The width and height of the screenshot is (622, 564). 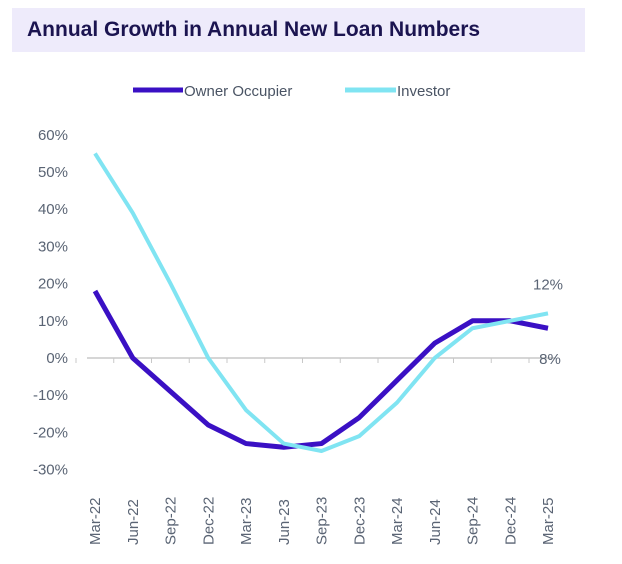 What do you see at coordinates (133, 522) in the screenshot?
I see `x-tick-label: Jun-22` at bounding box center [133, 522].